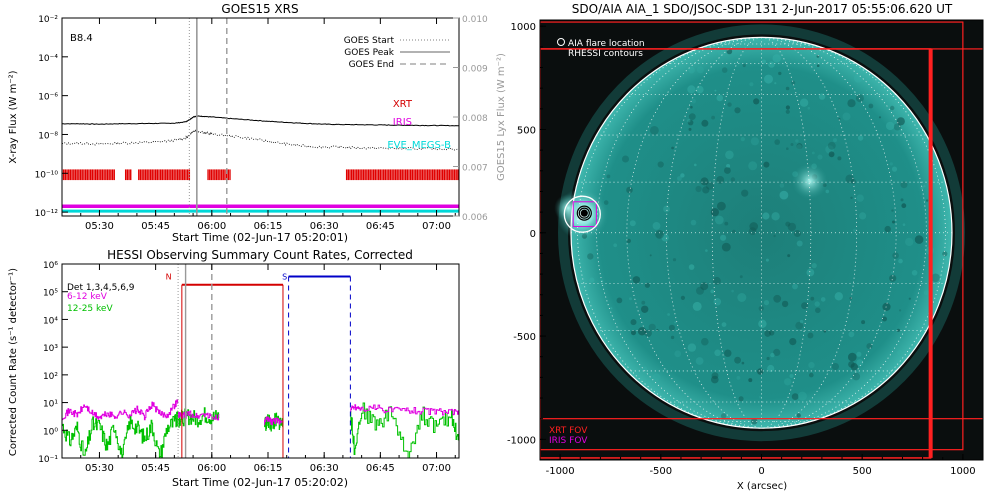  Describe the element at coordinates (211, 226) in the screenshot. I see `goes-x-tick-label: 06:00` at that location.